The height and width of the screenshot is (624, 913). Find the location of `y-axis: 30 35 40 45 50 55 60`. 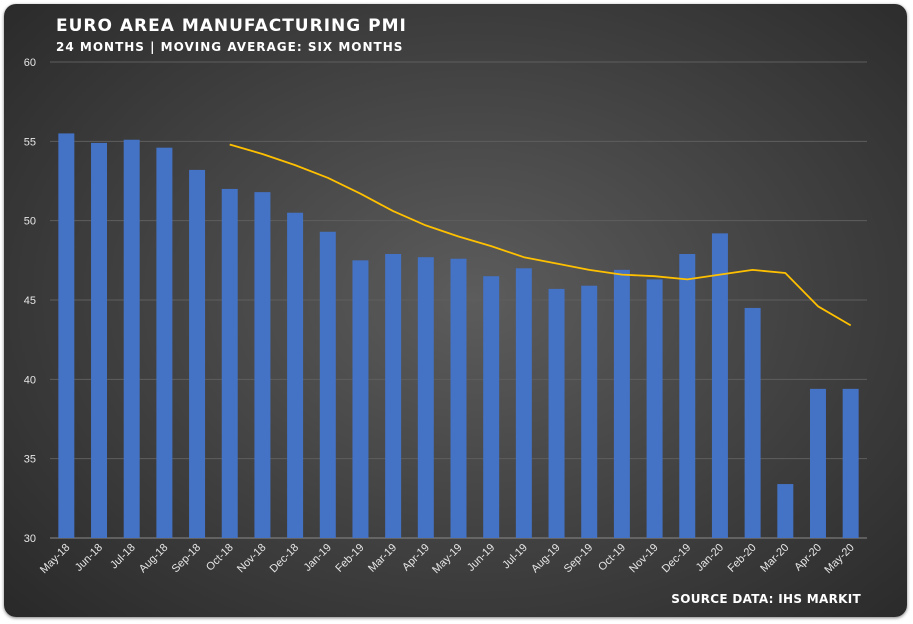

y-axis: 30 35 40 45 50 55 60 is located at coordinates (30, 301).